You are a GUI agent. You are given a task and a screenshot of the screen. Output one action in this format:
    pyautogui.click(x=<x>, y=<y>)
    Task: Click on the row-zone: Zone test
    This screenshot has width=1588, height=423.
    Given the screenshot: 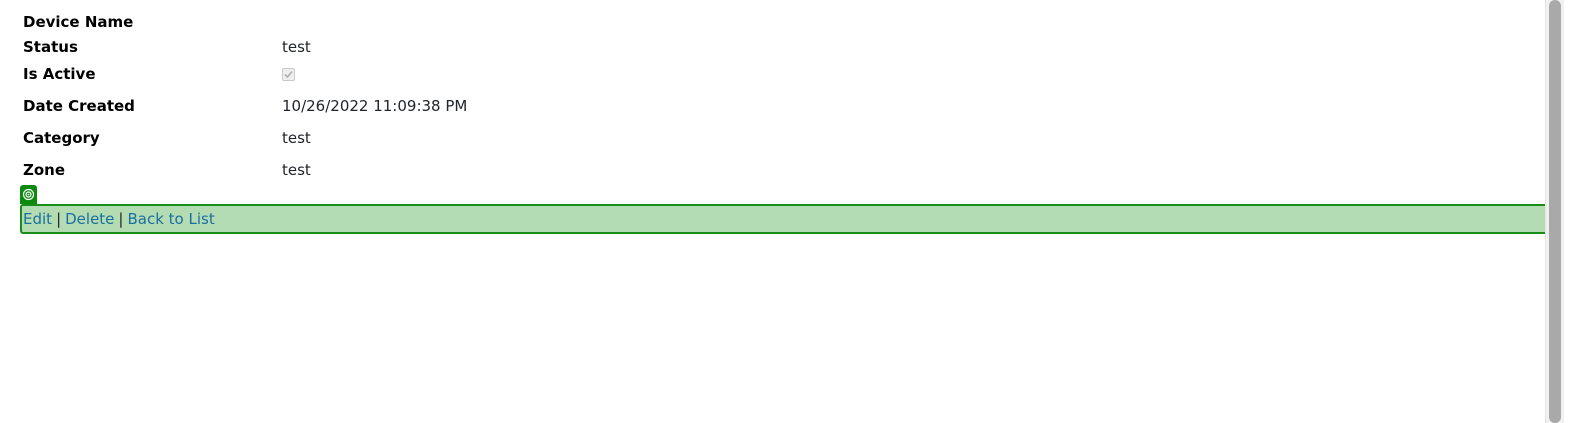 What is the action you would take?
    pyautogui.click(x=245, y=170)
    